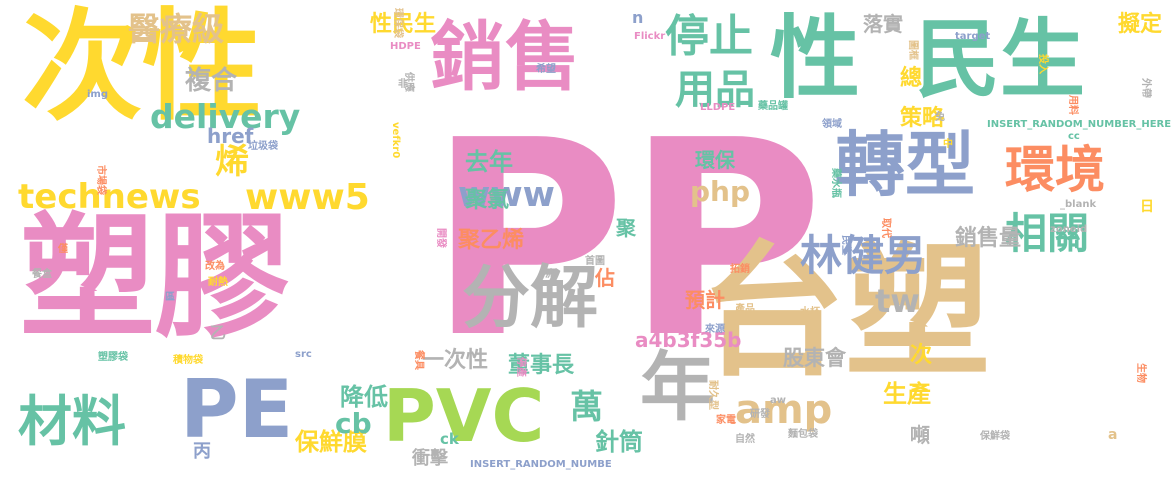 The height and width of the screenshot is (482, 1175). I want to click on cloud-word: 丙, so click(202, 451).